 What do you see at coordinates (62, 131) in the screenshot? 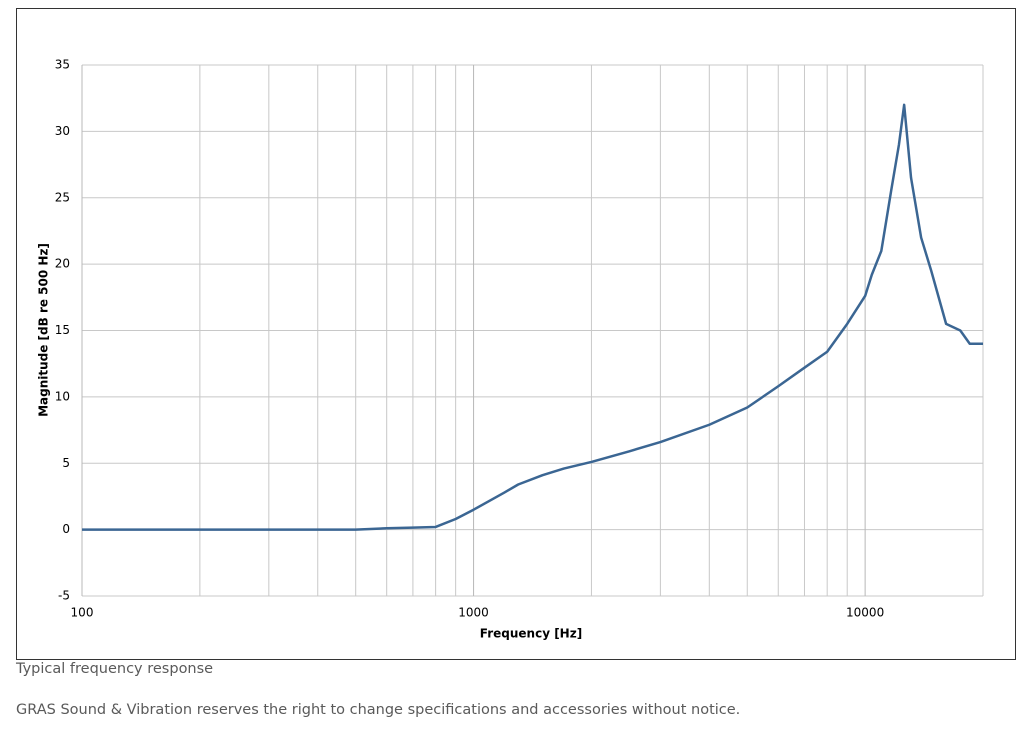
I see `y-tick-label: 30` at bounding box center [62, 131].